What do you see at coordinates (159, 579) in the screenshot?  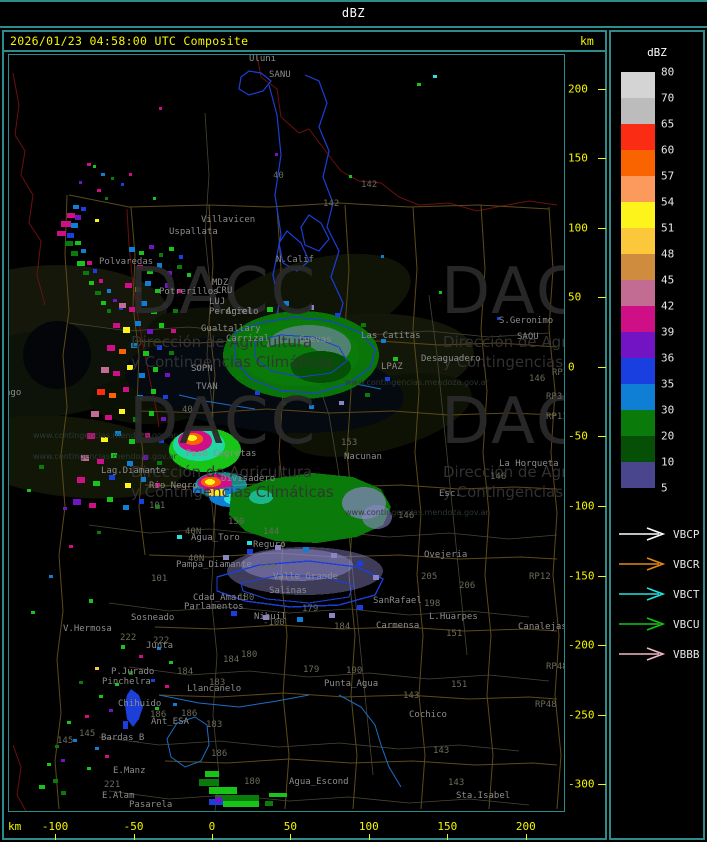 I see `map-route-label: 101` at bounding box center [159, 579].